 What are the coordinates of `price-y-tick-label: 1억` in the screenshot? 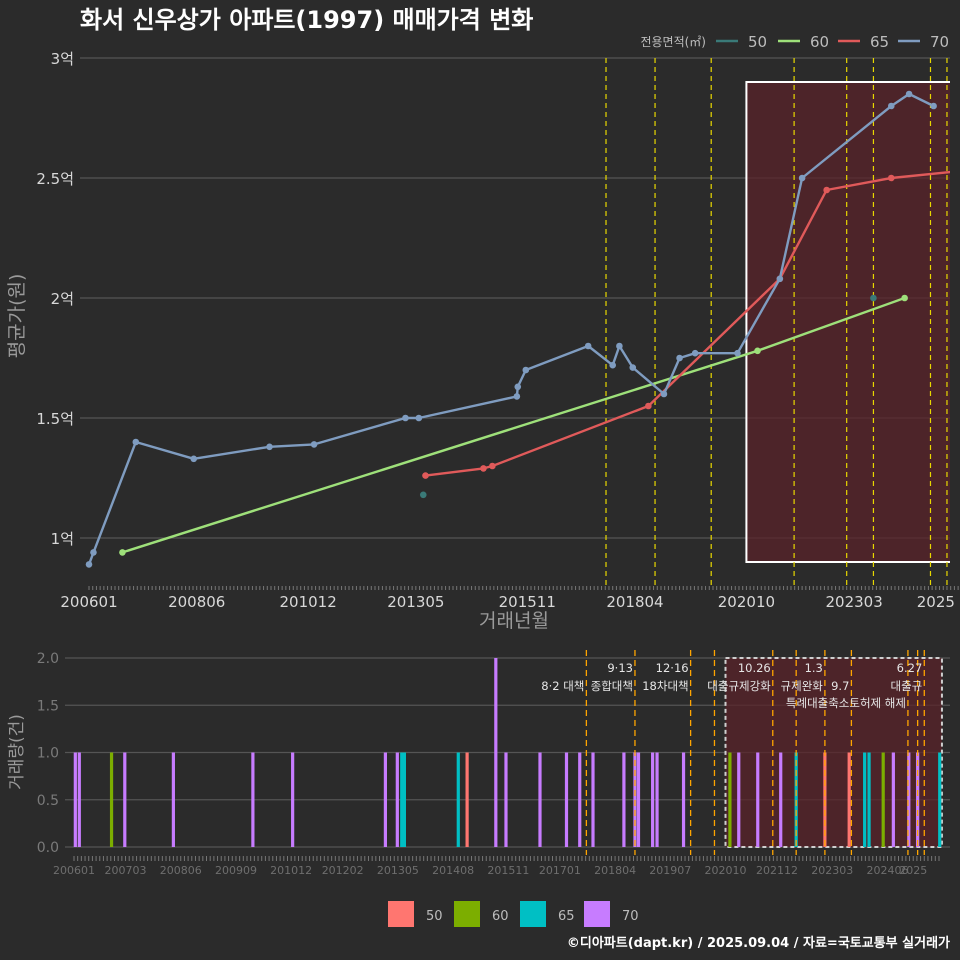 It's located at (62, 539).